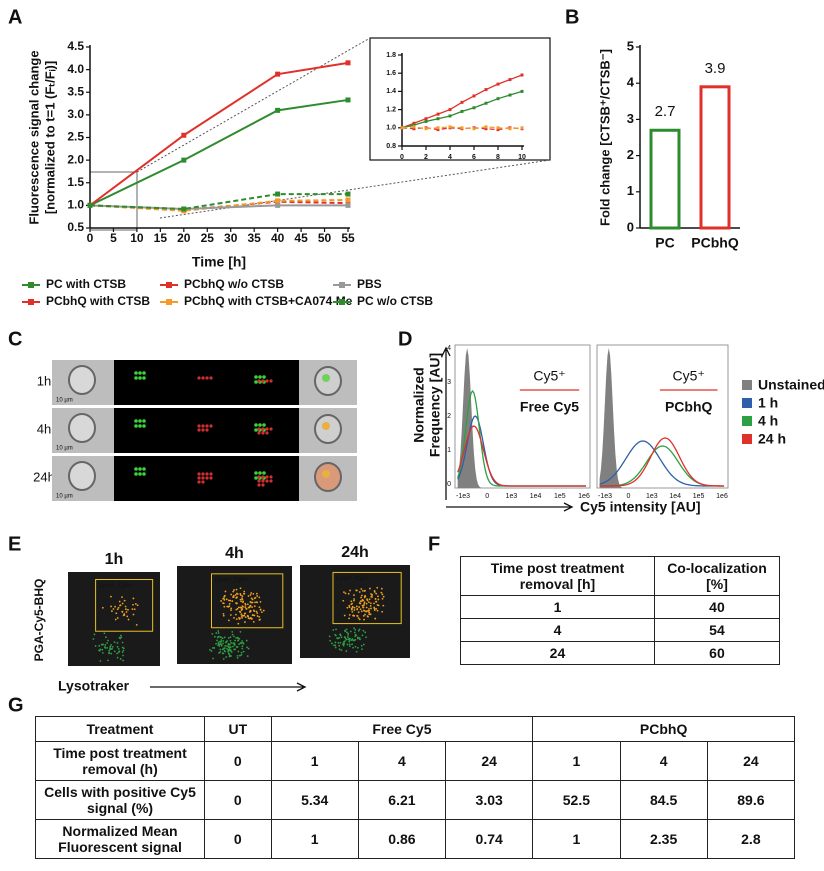 This screenshot has height=871, width=824. Describe the element at coordinates (576, 800) in the screenshot. I see `cell: 52.5` at that location.